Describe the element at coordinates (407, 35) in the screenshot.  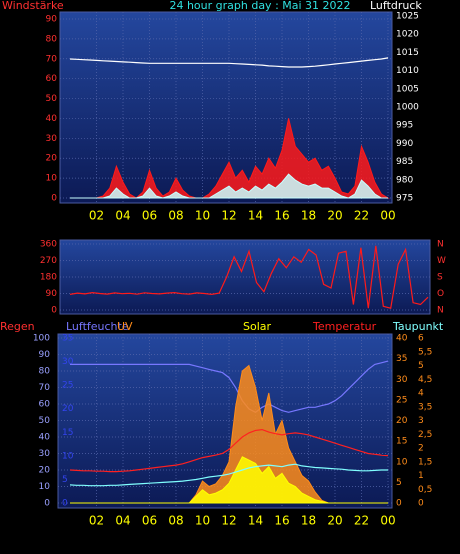
I see `y-tick-label: 1020` at that location.